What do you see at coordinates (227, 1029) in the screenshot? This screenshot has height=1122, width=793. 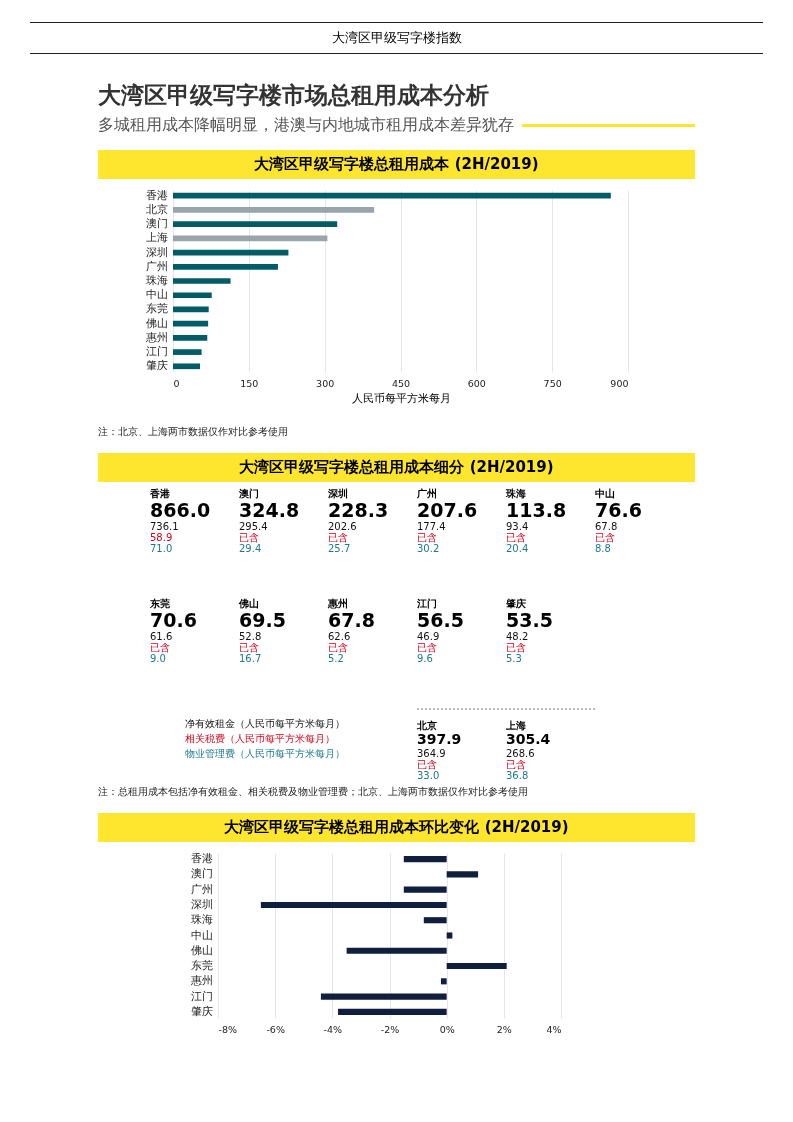 I see `x-tick-label: -8%` at bounding box center [227, 1029].